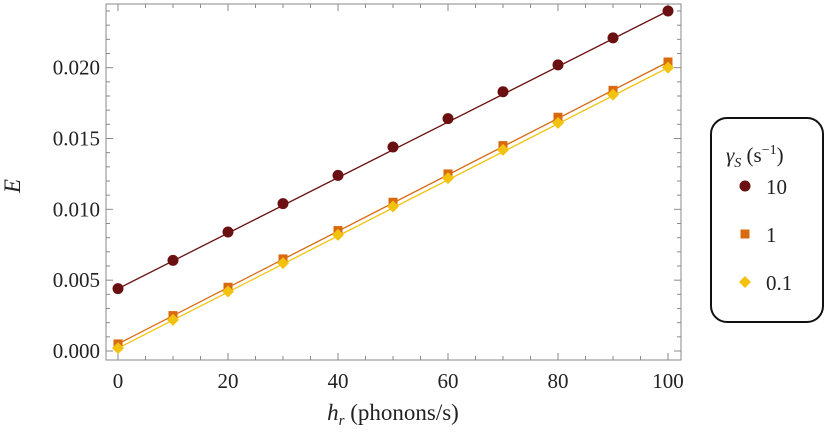 The width and height of the screenshot is (830, 444). Describe the element at coordinates (558, 381) in the screenshot. I see `x-tick-label: 80` at that location.